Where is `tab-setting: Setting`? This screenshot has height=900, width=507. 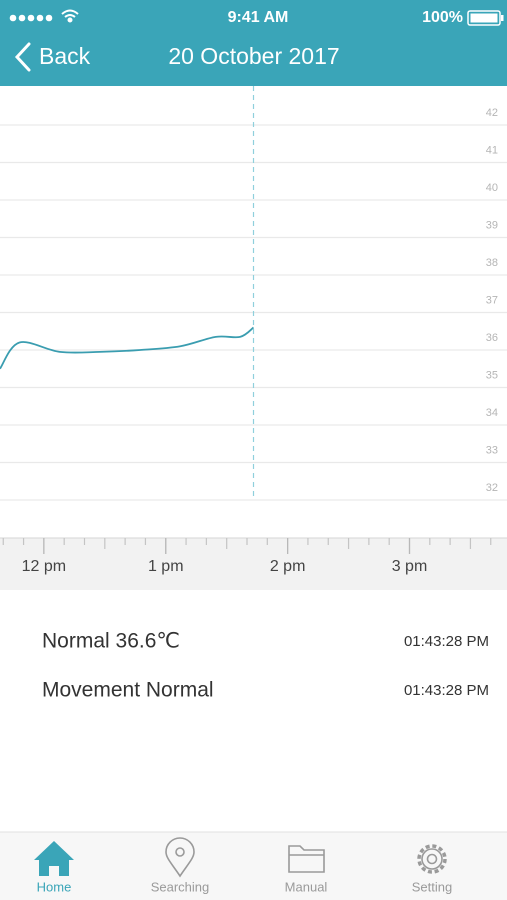 tab-setting: Setting is located at coordinates (432, 869).